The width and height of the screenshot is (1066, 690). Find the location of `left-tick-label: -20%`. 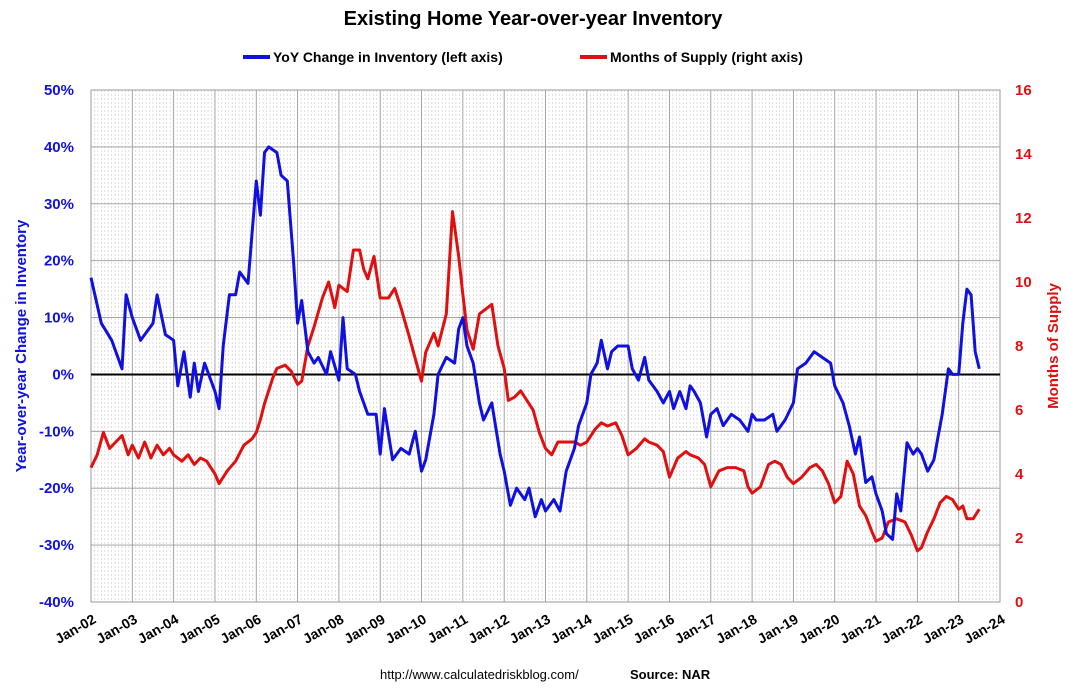

left-tick-label: -20% is located at coordinates (56, 488).